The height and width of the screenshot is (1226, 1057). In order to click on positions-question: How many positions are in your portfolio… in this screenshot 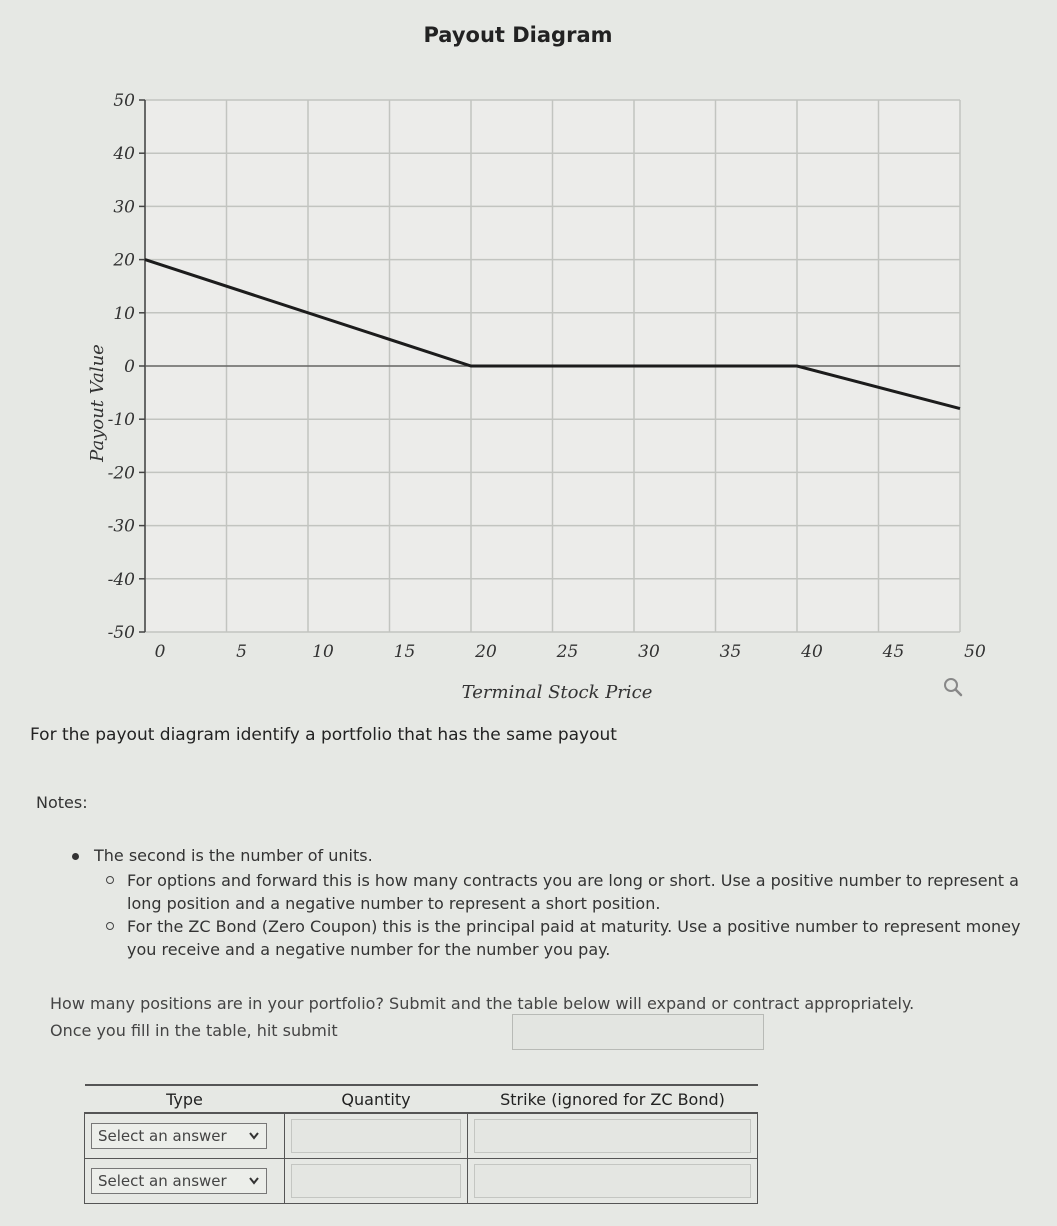, I will do `click(482, 1017)`.